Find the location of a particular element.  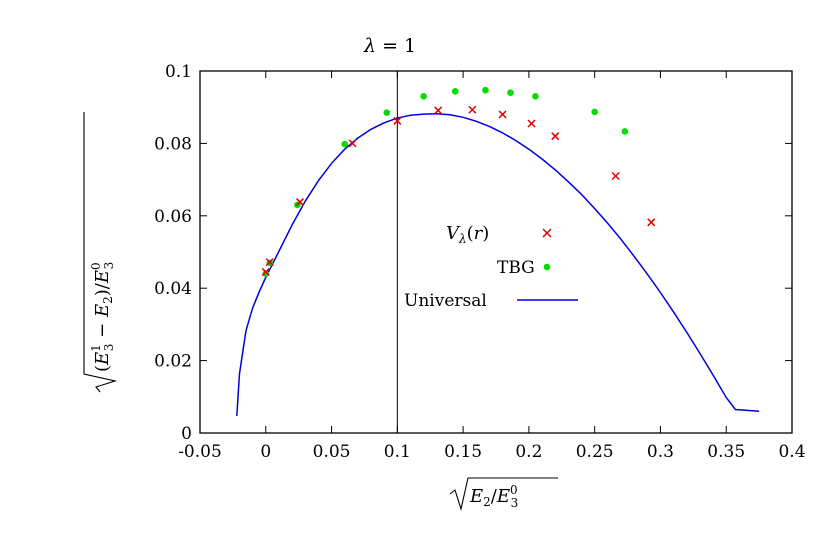

svg-text: (E13 − E2)/E03 is located at coordinates (102, 317).